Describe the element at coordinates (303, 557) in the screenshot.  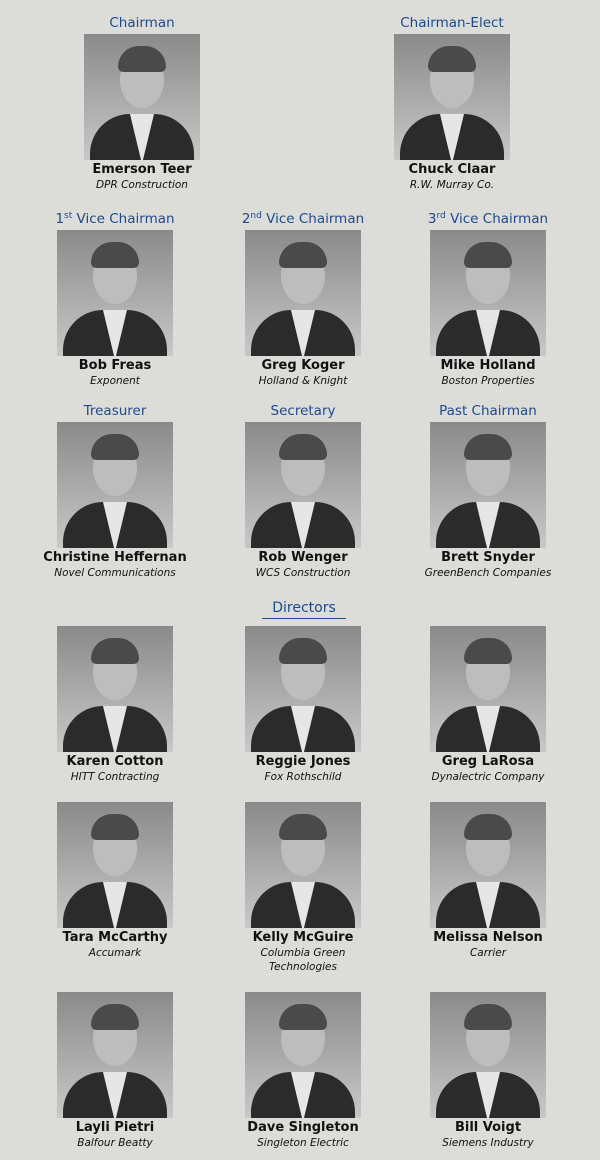
I see `person-name: Rob Wenger` at that location.